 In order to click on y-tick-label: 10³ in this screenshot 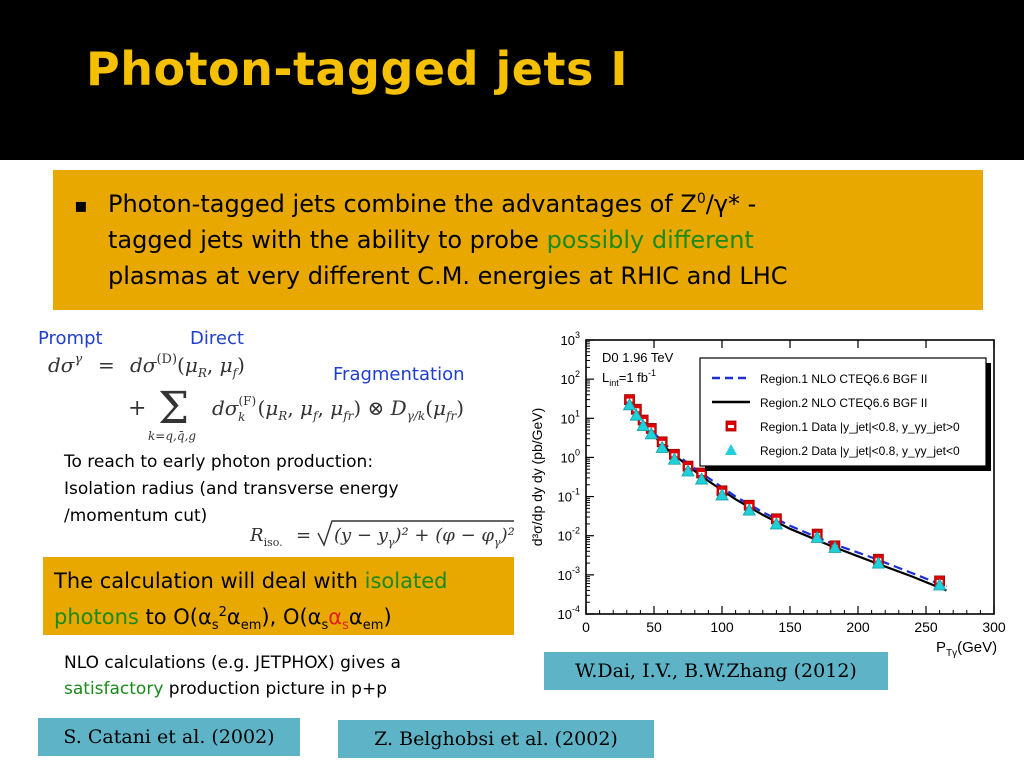, I will do `click(570, 339)`.